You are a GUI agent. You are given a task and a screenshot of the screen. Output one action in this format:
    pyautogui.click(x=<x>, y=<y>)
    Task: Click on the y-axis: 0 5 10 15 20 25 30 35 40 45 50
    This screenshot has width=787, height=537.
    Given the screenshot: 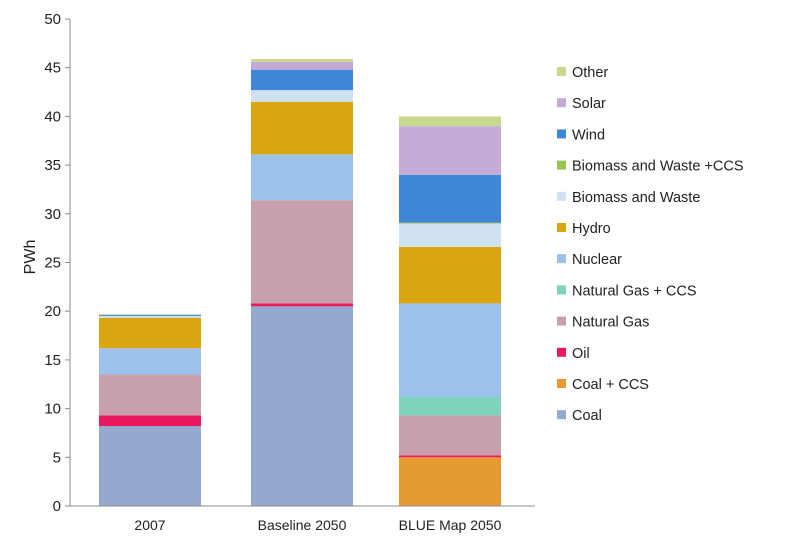 What is the action you would take?
    pyautogui.click(x=57, y=263)
    